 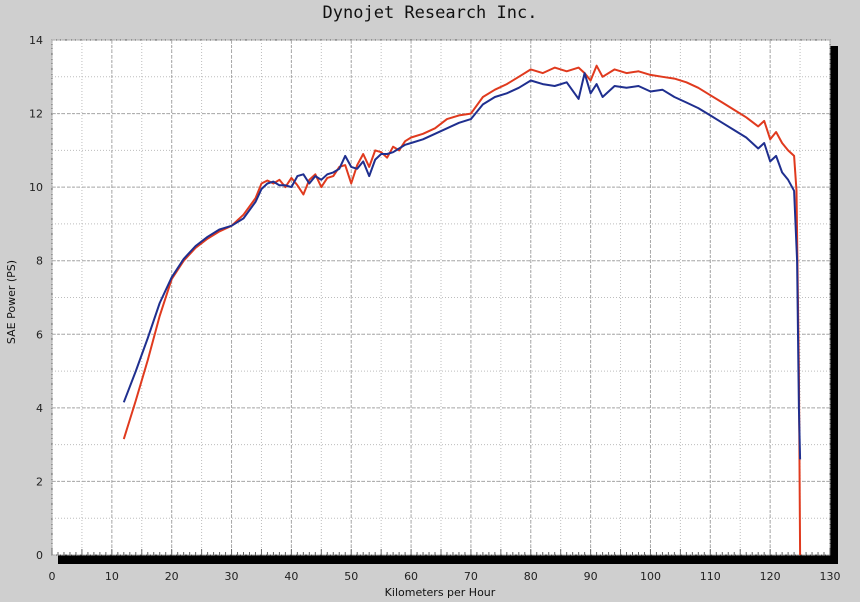 What do you see at coordinates (591, 576) in the screenshot?
I see `x-tick-label: 90` at bounding box center [591, 576].